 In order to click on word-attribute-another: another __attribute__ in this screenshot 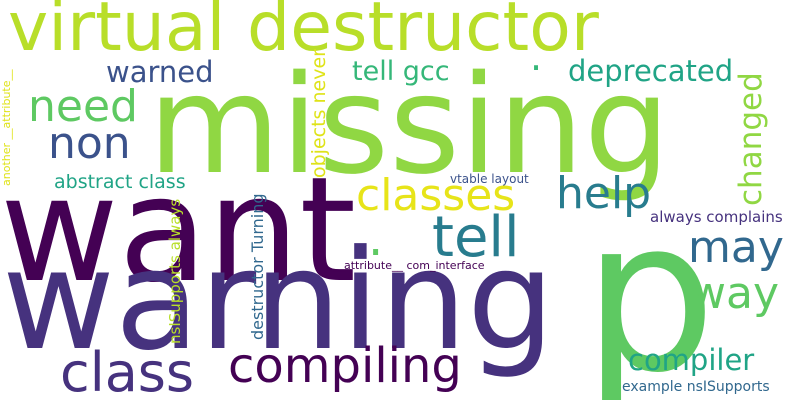, I will do `click(6, 128)`.